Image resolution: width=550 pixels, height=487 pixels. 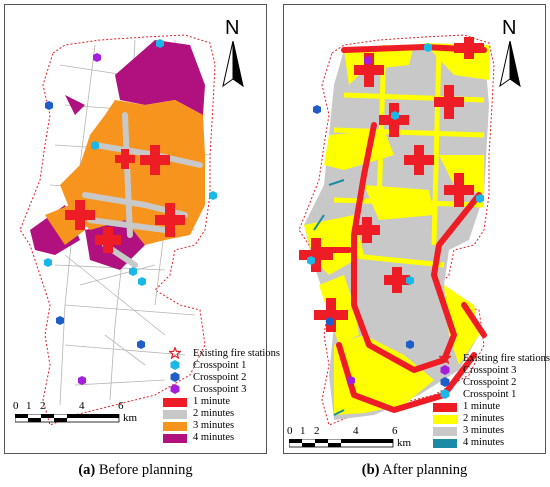 I want to click on legend-item: Crosspoint 2, so click(x=221, y=378).